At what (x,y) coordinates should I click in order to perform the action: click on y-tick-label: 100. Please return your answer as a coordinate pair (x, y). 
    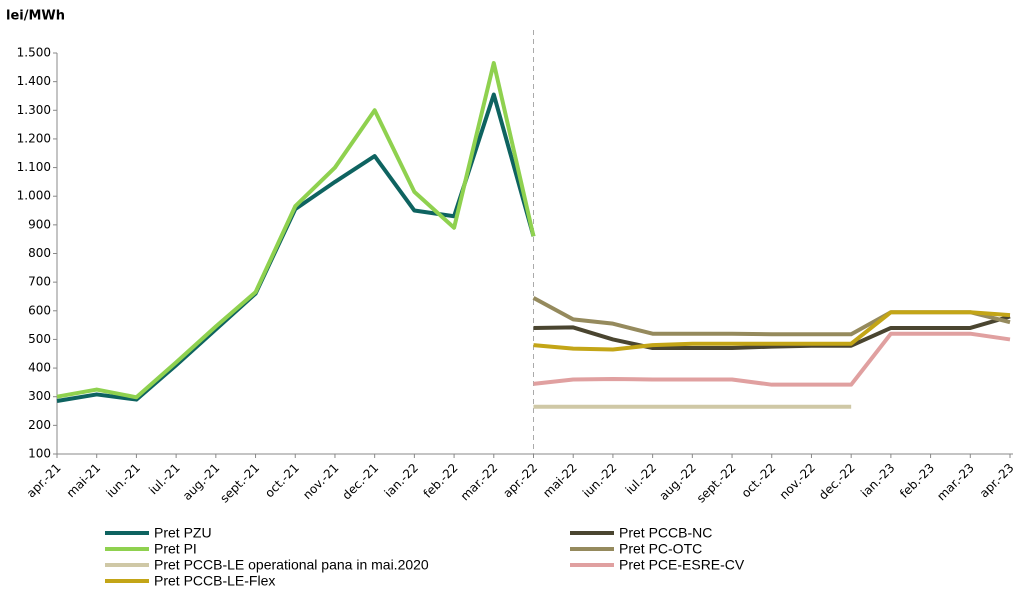
    Looking at the image, I should click on (39, 454).